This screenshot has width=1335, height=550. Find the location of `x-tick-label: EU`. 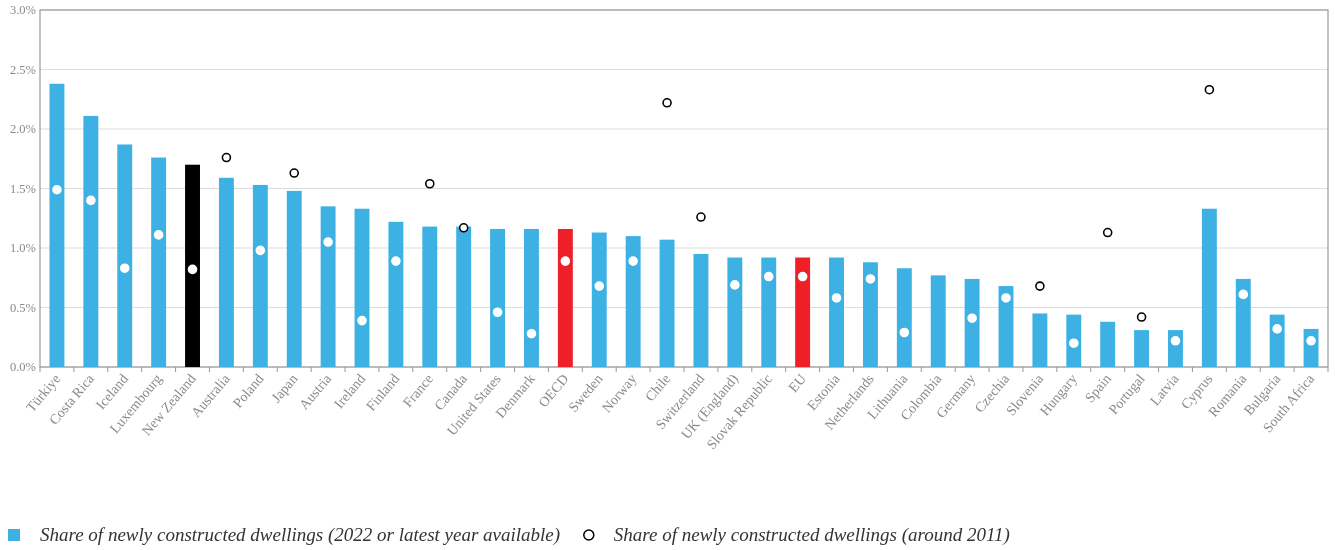

x-tick-label: EU is located at coordinates (797, 383).